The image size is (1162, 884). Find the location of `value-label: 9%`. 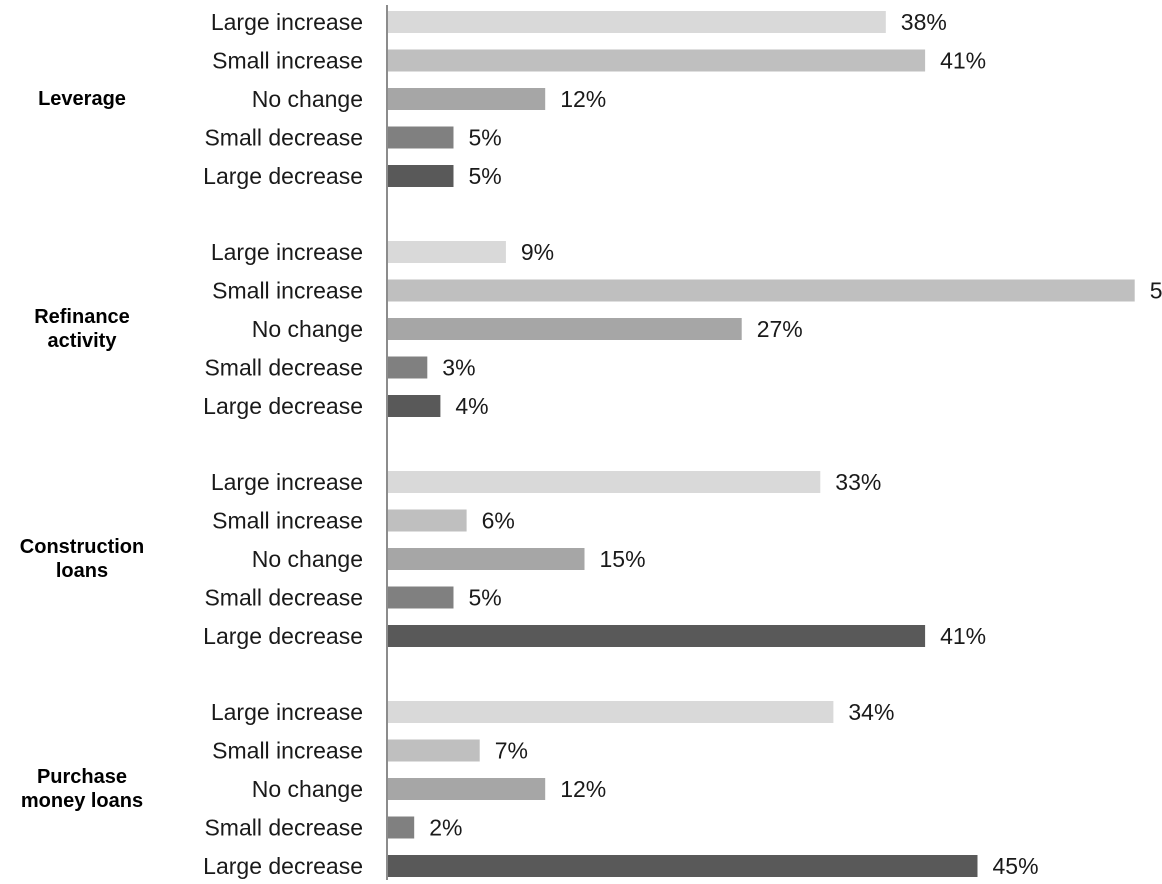

value-label: 9% is located at coordinates (537, 252).